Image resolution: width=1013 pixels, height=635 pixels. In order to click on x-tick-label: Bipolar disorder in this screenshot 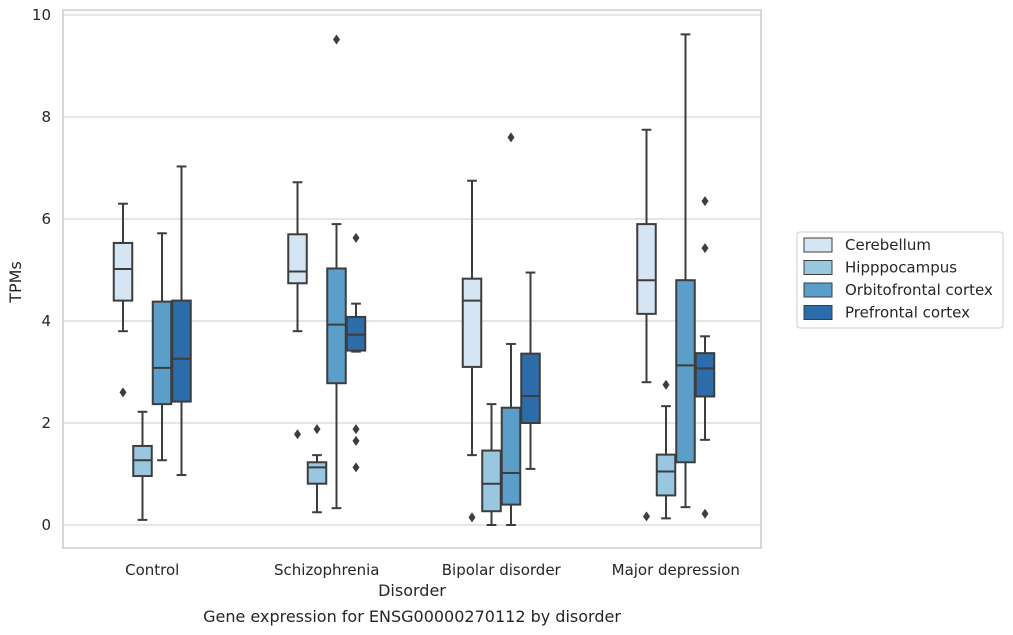, I will do `click(502, 570)`.